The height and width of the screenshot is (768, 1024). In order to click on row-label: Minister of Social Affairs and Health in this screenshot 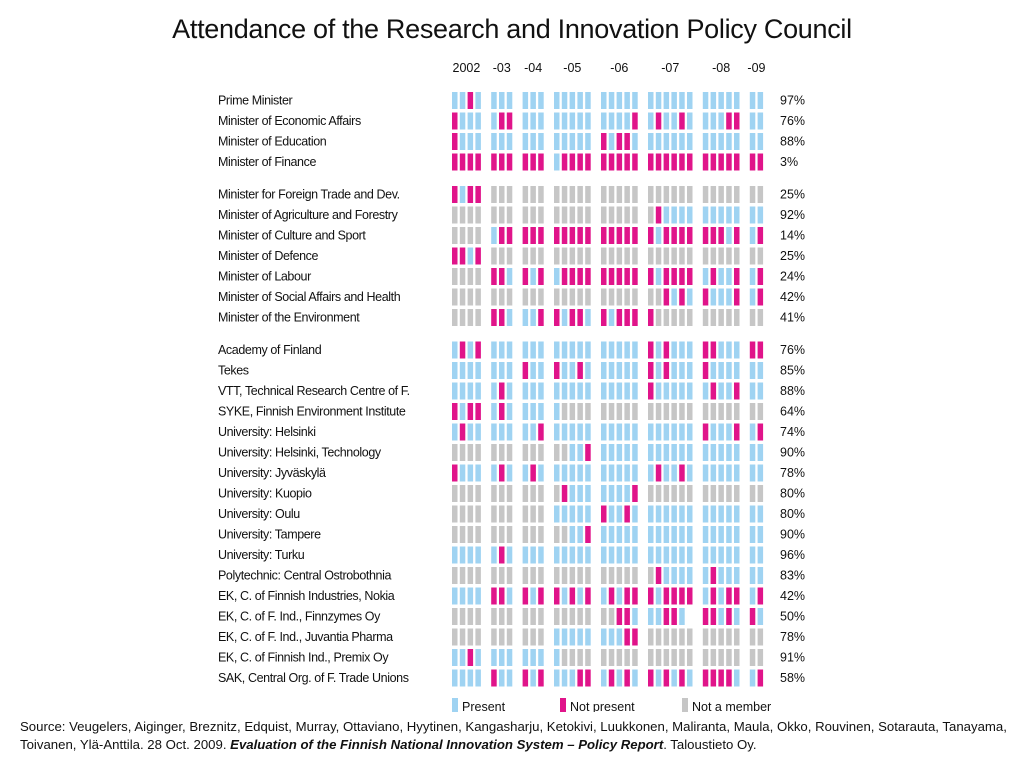, I will do `click(309, 297)`.